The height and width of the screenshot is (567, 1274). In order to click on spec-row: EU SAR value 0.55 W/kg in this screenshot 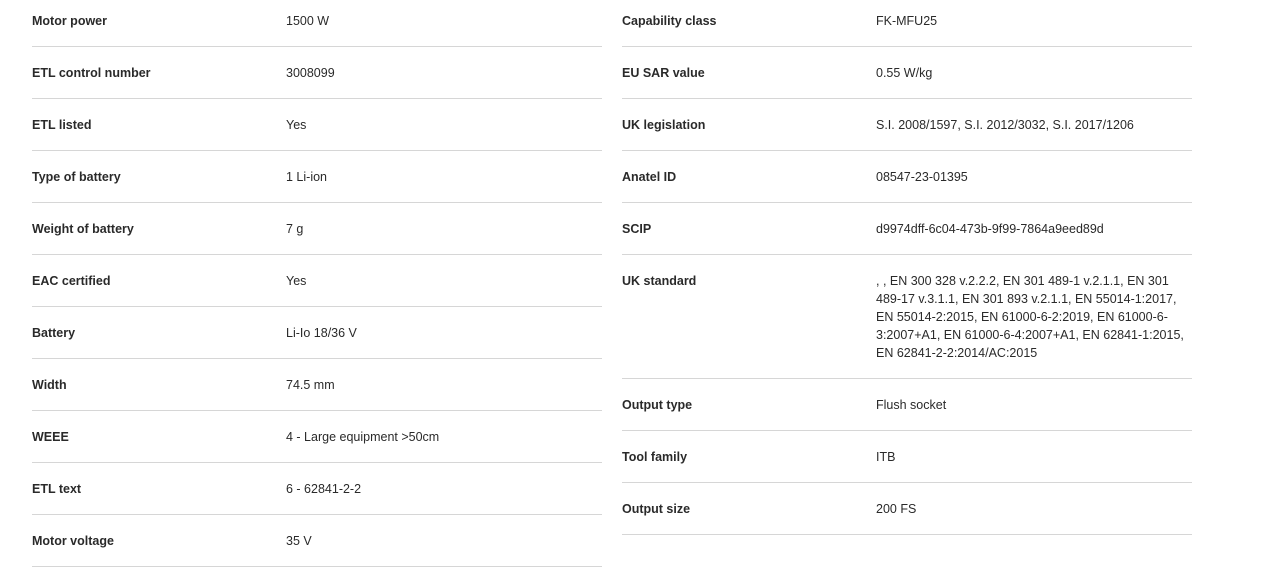, I will do `click(907, 73)`.